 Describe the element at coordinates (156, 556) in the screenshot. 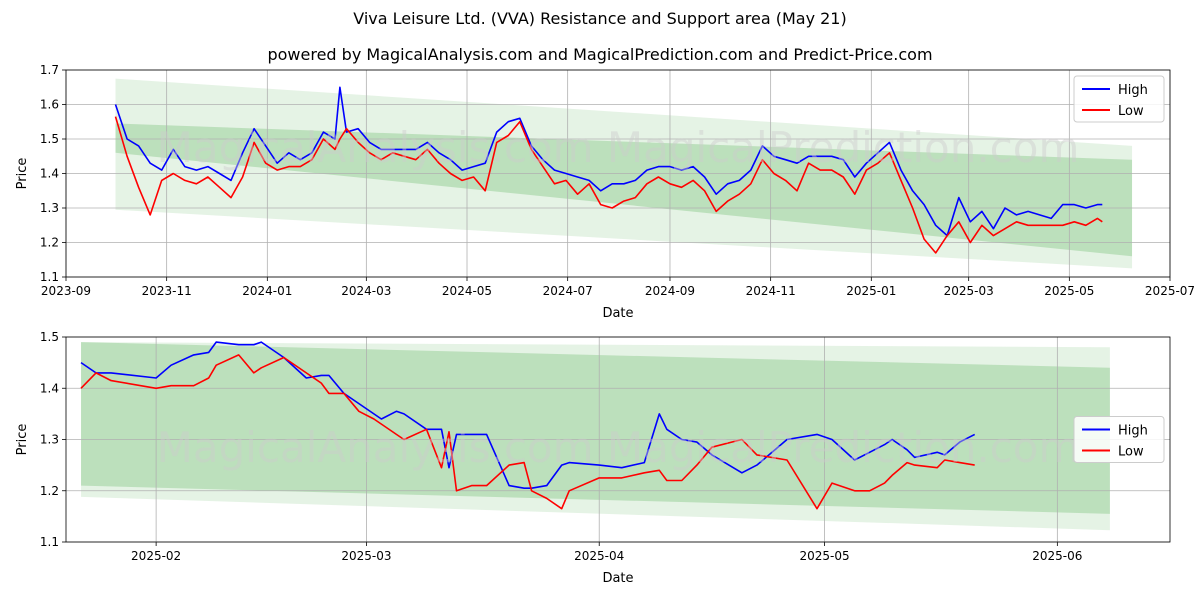

I see `x-tick-label: 2025-02` at that location.